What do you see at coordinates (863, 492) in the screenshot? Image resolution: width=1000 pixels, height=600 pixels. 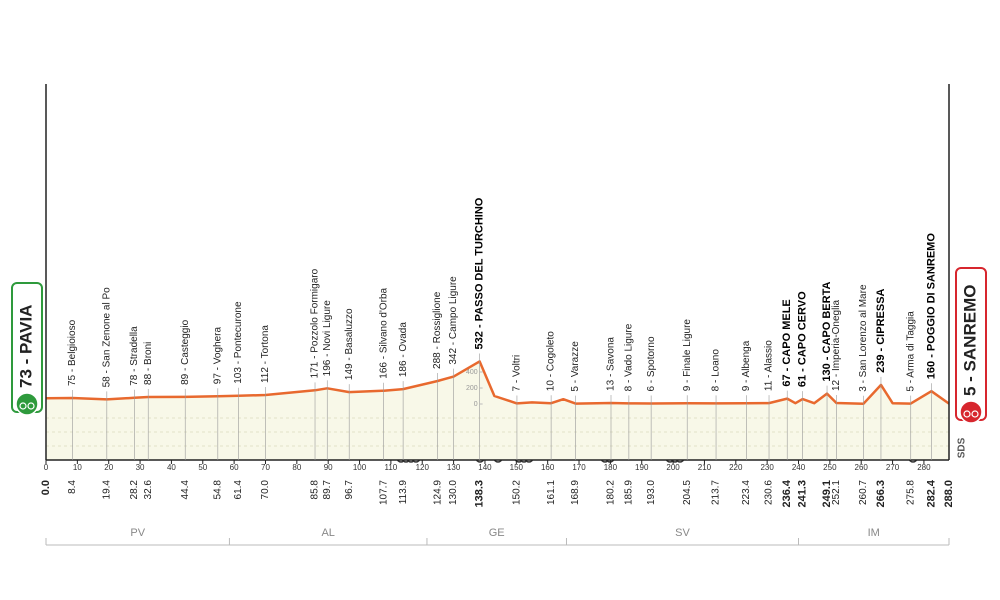 I see `distance-label: 260.7` at bounding box center [863, 492].